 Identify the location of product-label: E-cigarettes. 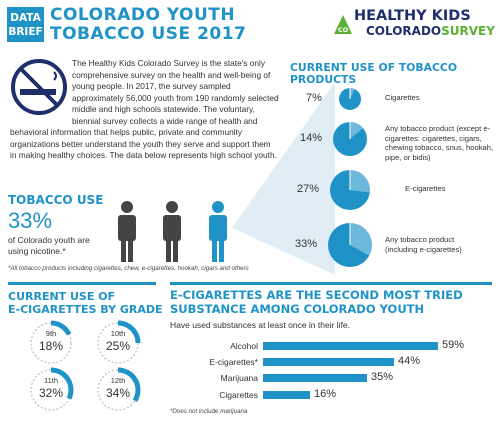
(425, 188).